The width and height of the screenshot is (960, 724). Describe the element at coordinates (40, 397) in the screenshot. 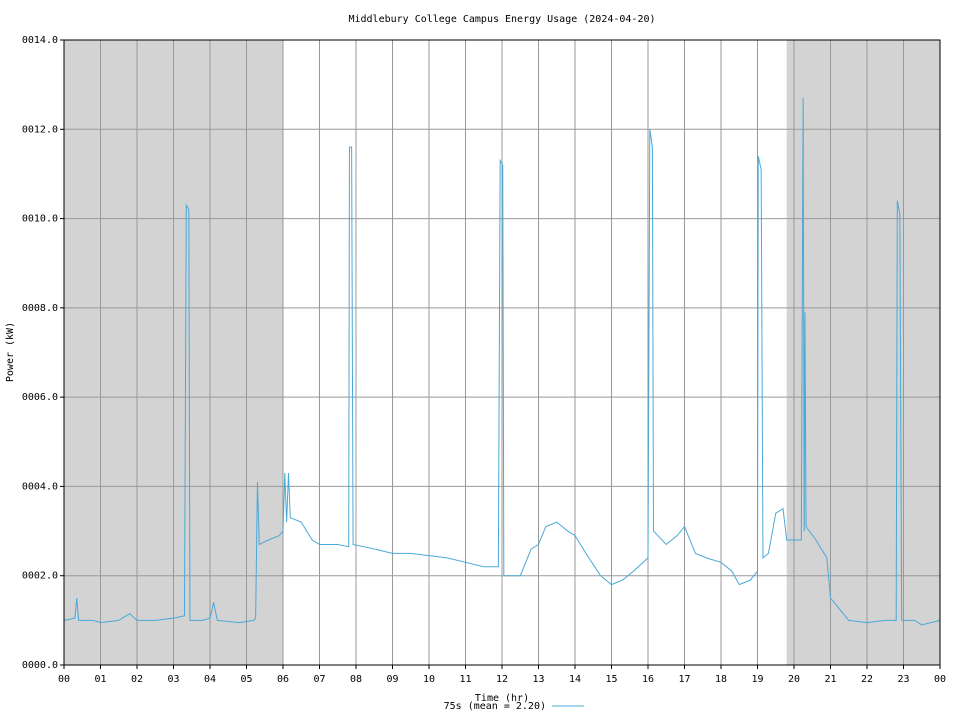

I see `y-tick-label: 0006.0` at that location.